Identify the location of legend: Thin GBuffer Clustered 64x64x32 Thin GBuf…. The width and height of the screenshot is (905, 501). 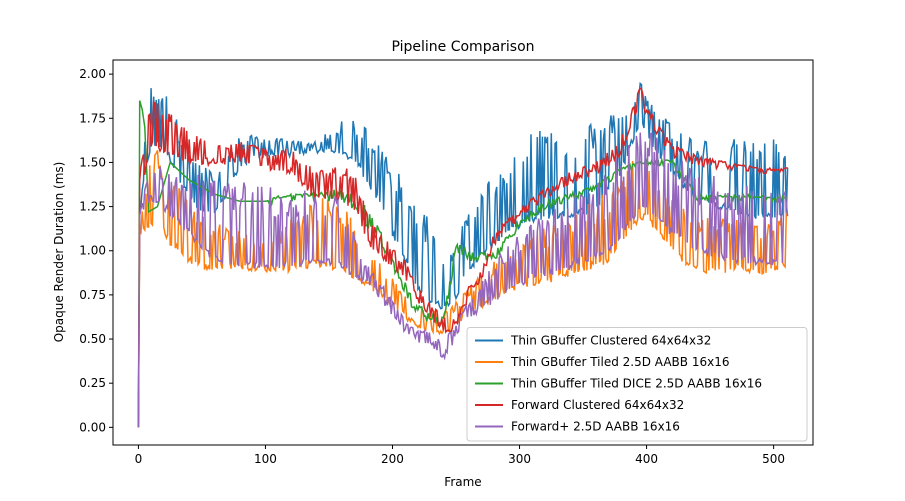
(637, 384).